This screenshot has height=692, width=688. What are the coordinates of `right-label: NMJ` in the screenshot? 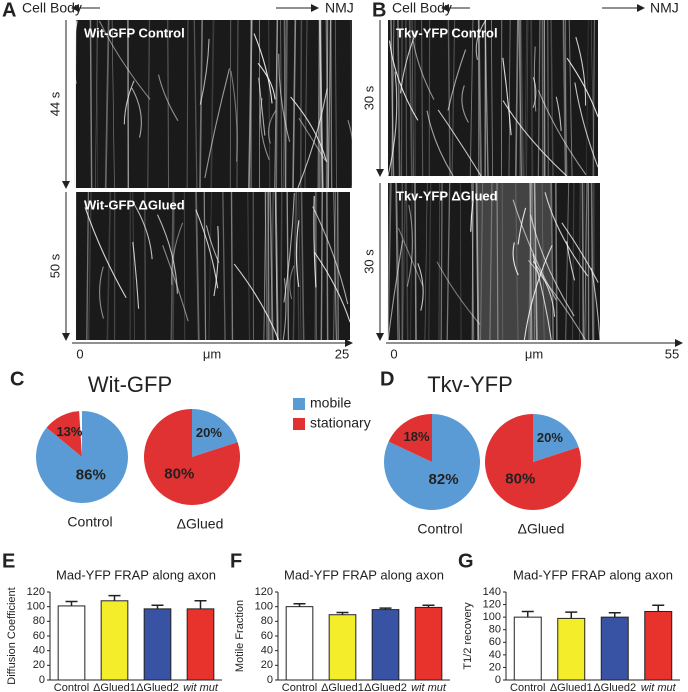 It's located at (664, 8).